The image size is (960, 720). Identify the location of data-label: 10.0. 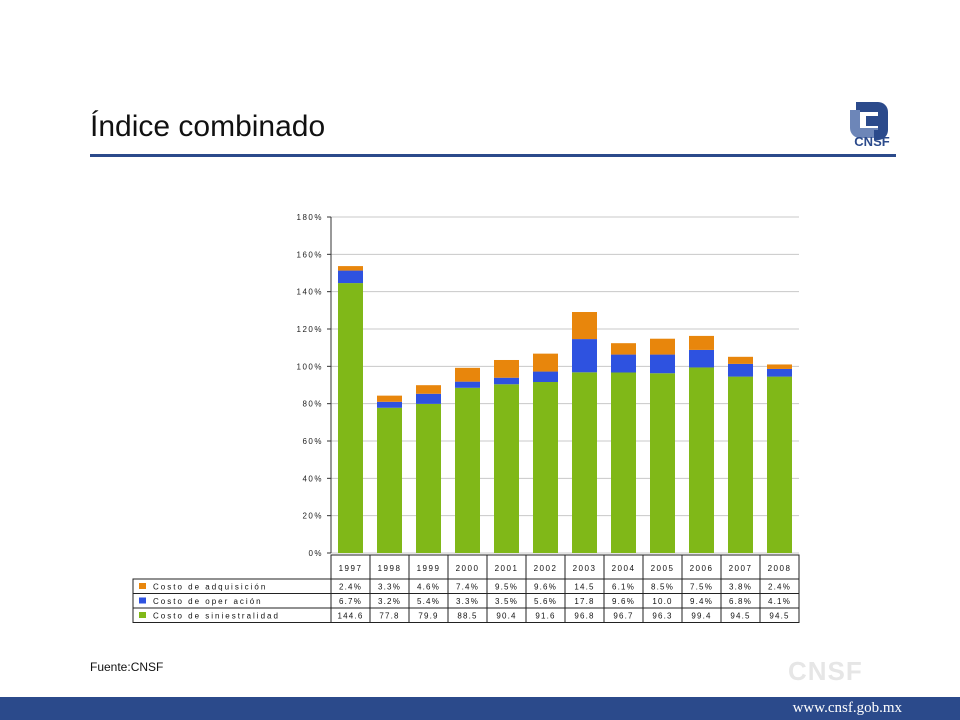
(662, 601).